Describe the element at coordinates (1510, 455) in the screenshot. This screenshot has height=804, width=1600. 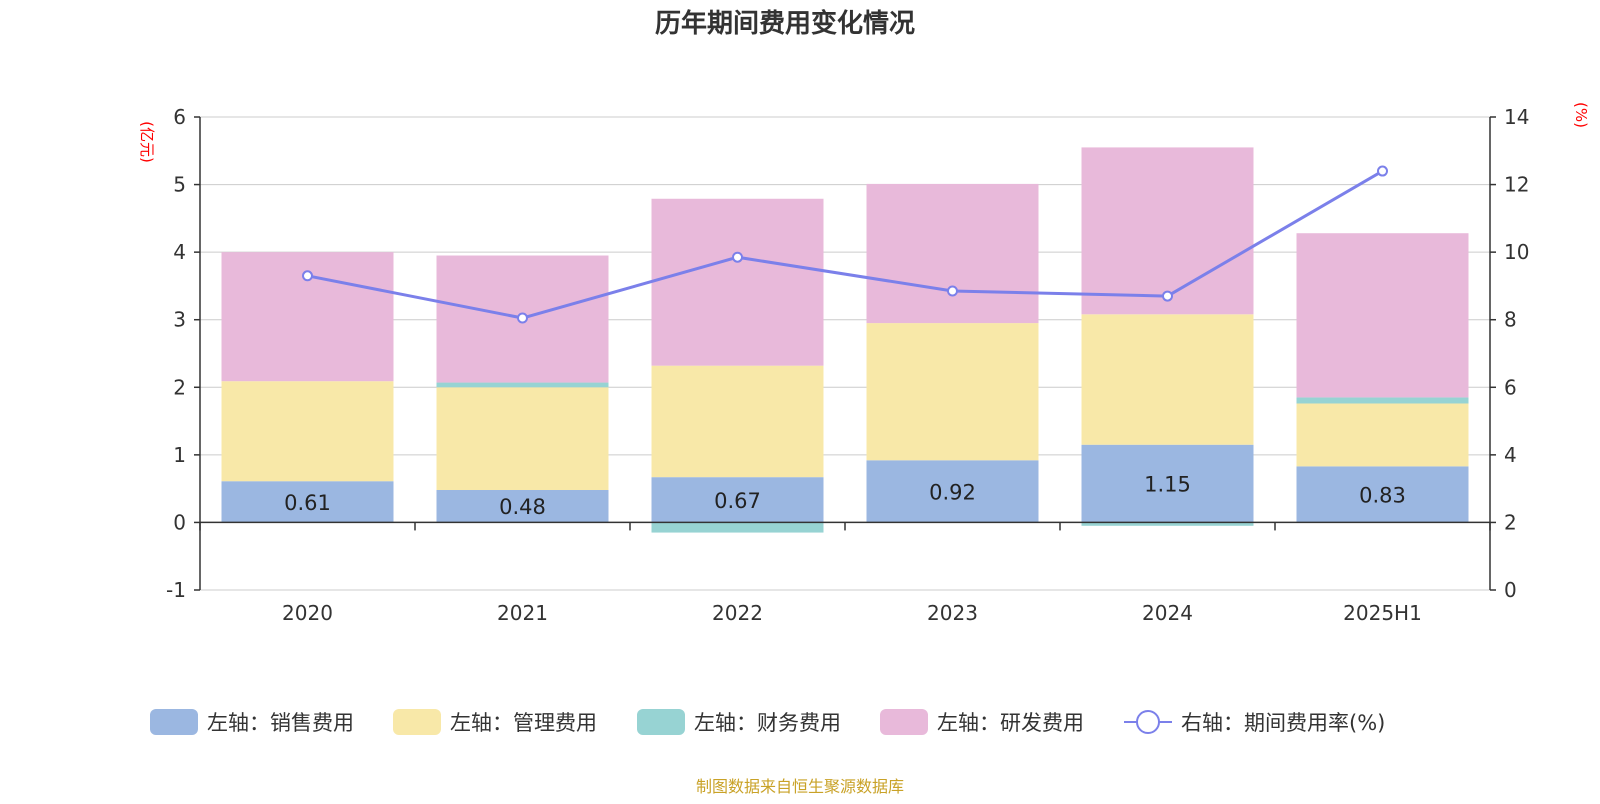
I see `right-tick-label: 4` at that location.